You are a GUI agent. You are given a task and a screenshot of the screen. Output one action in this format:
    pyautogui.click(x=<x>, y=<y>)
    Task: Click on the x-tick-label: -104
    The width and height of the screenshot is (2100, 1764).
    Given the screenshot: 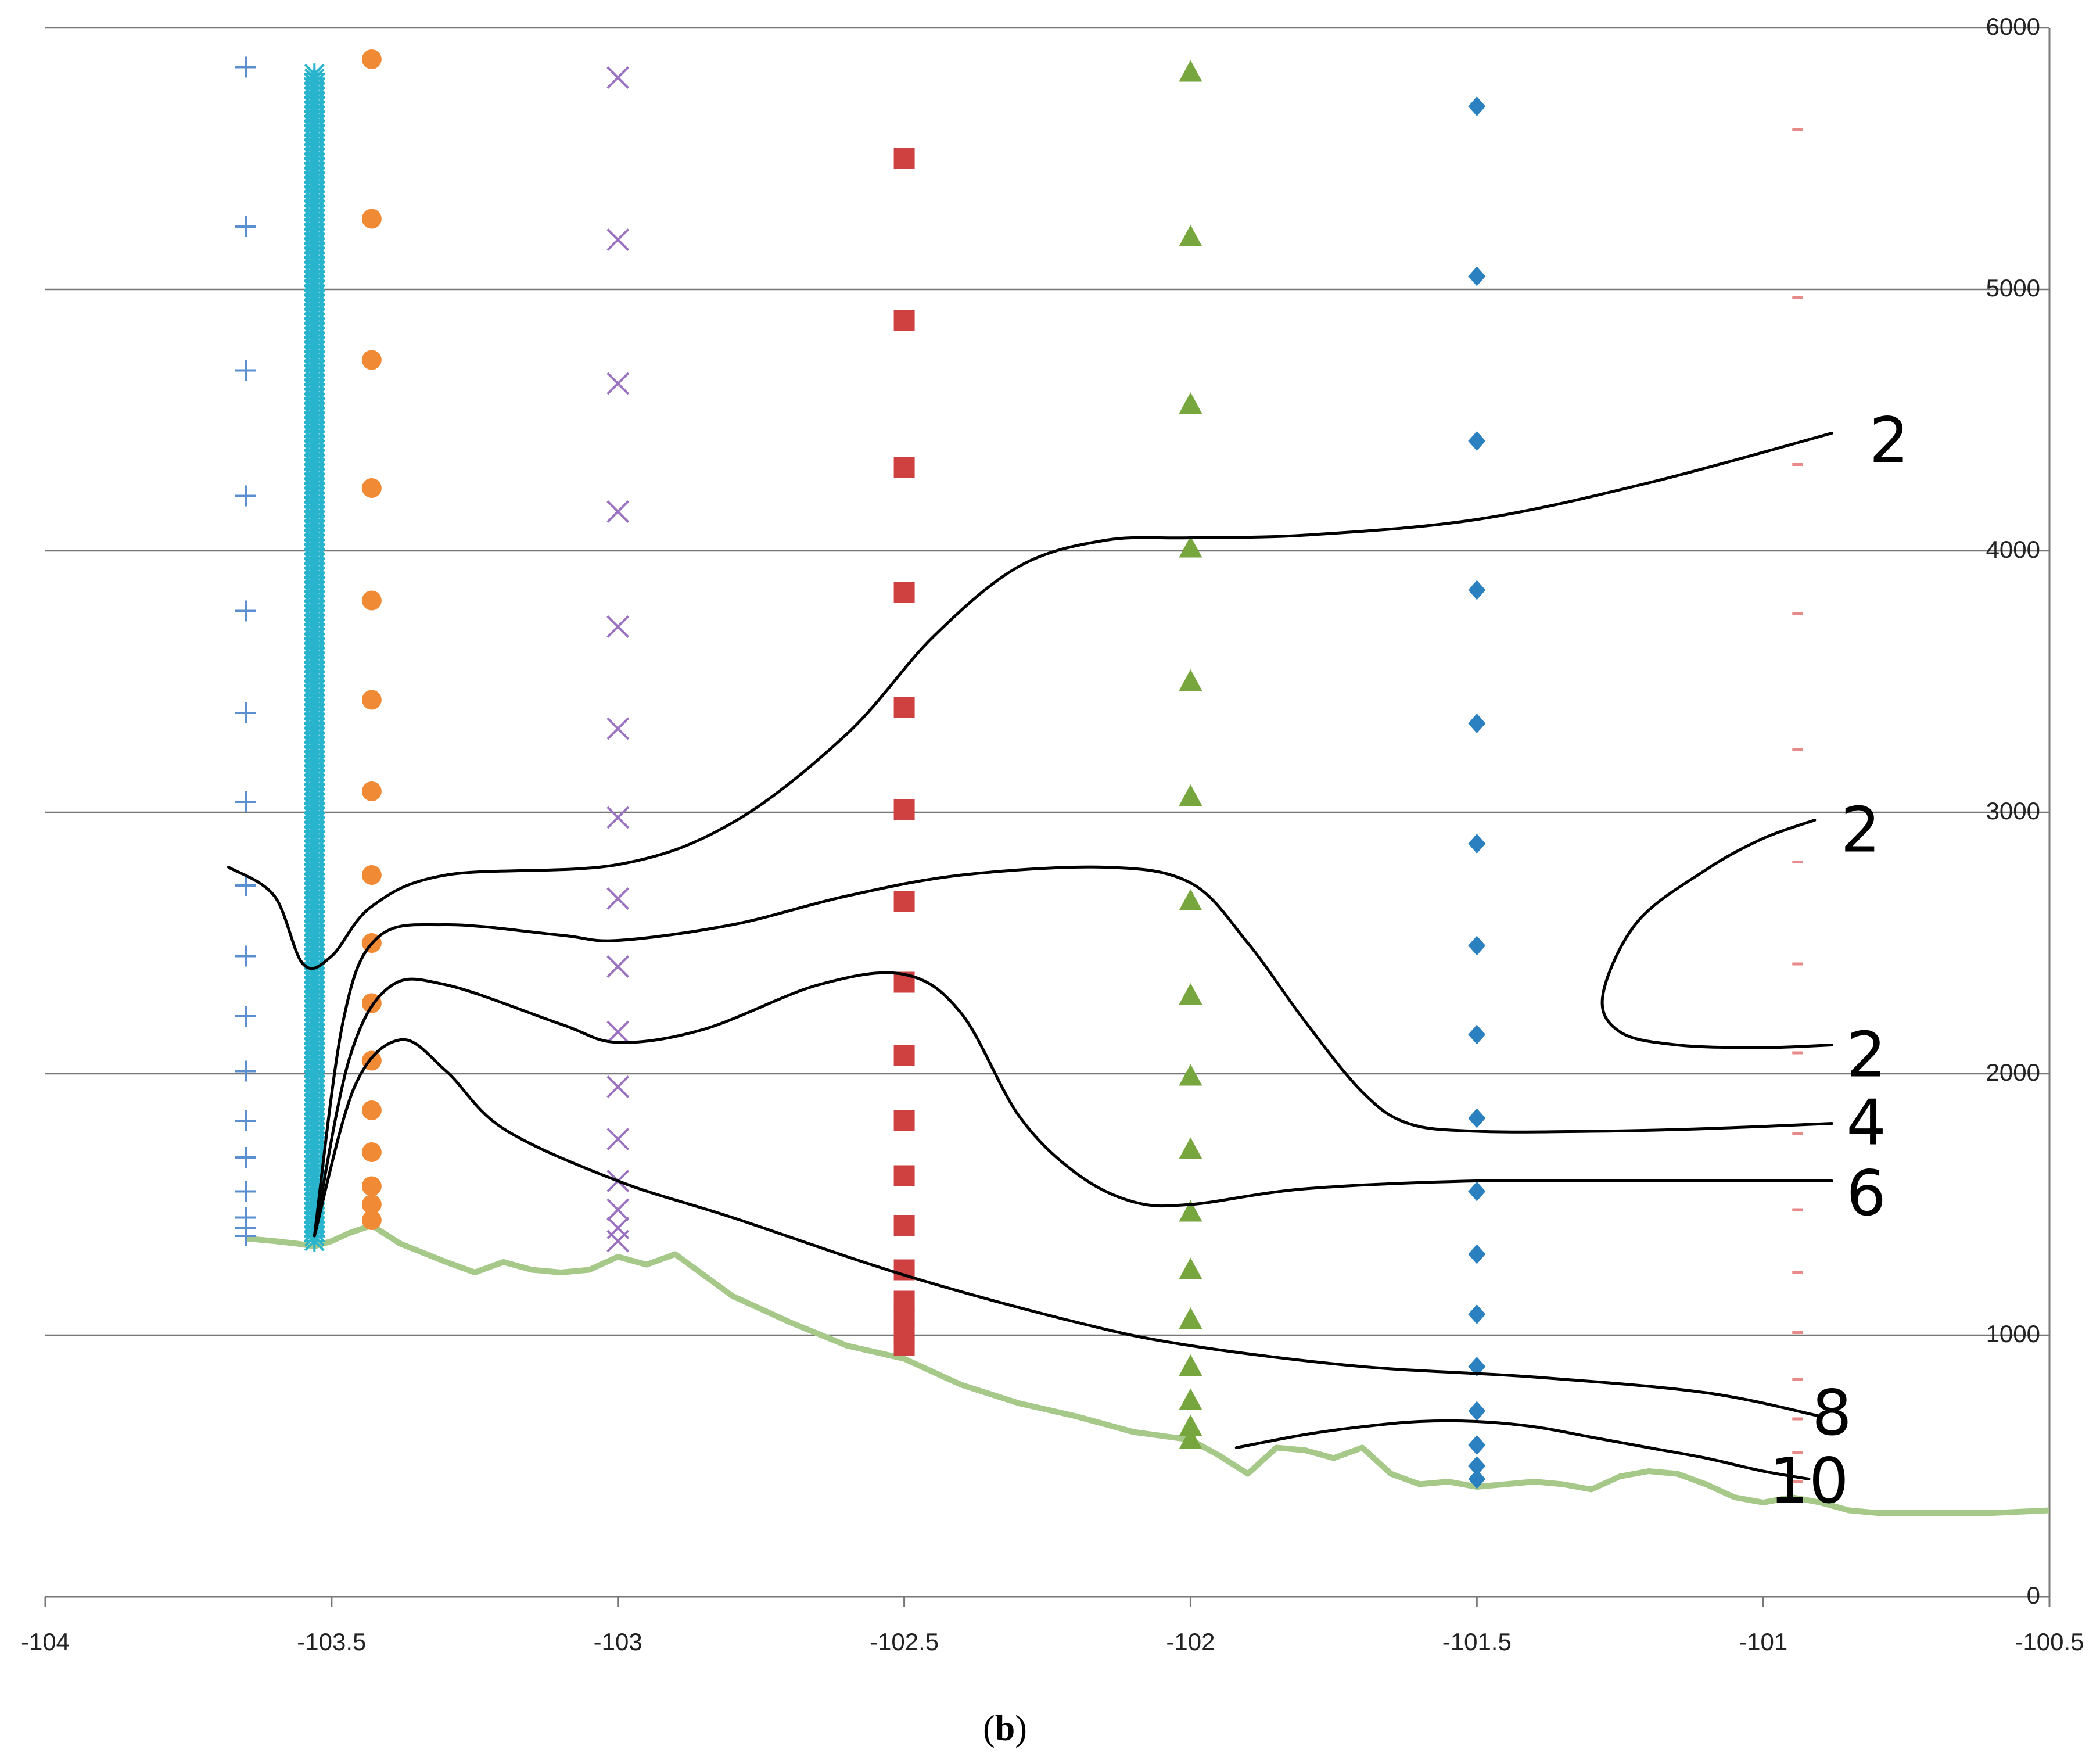 What is the action you would take?
    pyautogui.click(x=46, y=1641)
    